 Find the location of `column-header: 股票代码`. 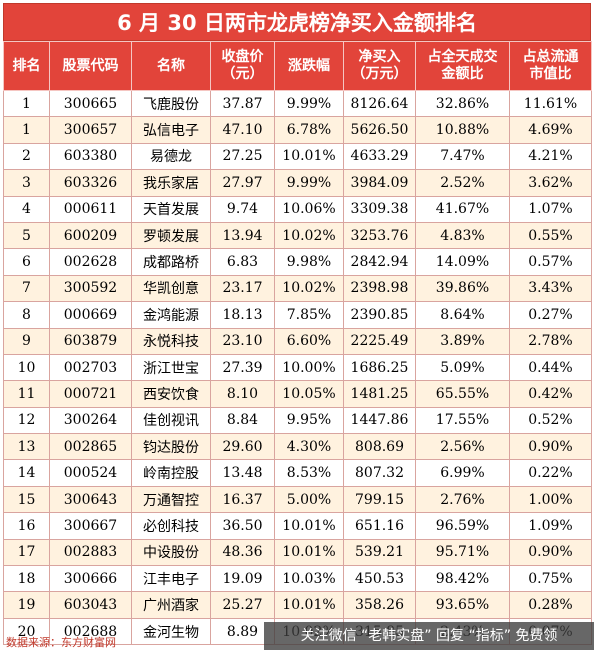

column-header: 股票代码 is located at coordinates (90, 66).